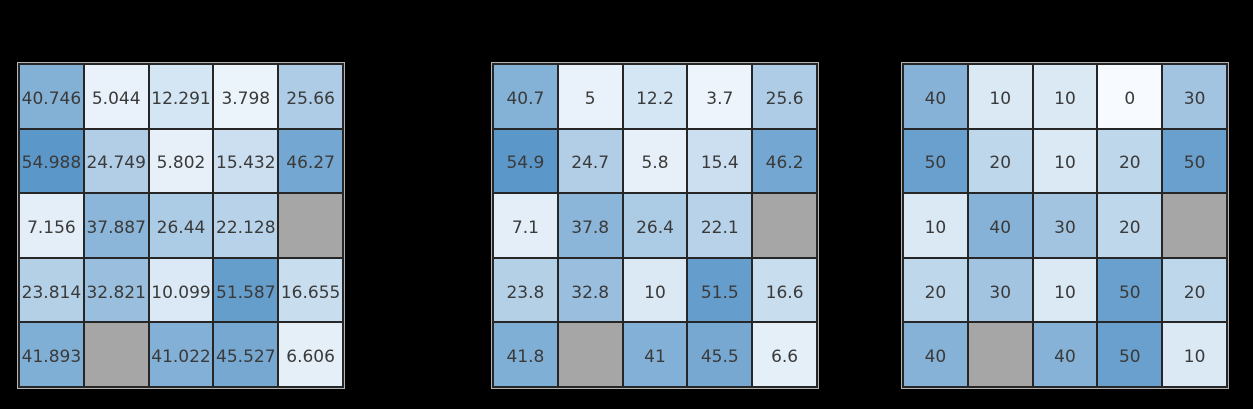 Image resolution: width=1253 pixels, height=409 pixels. Describe the element at coordinates (310, 161) in the screenshot. I see `heatmap-cell: 46.27` at that location.